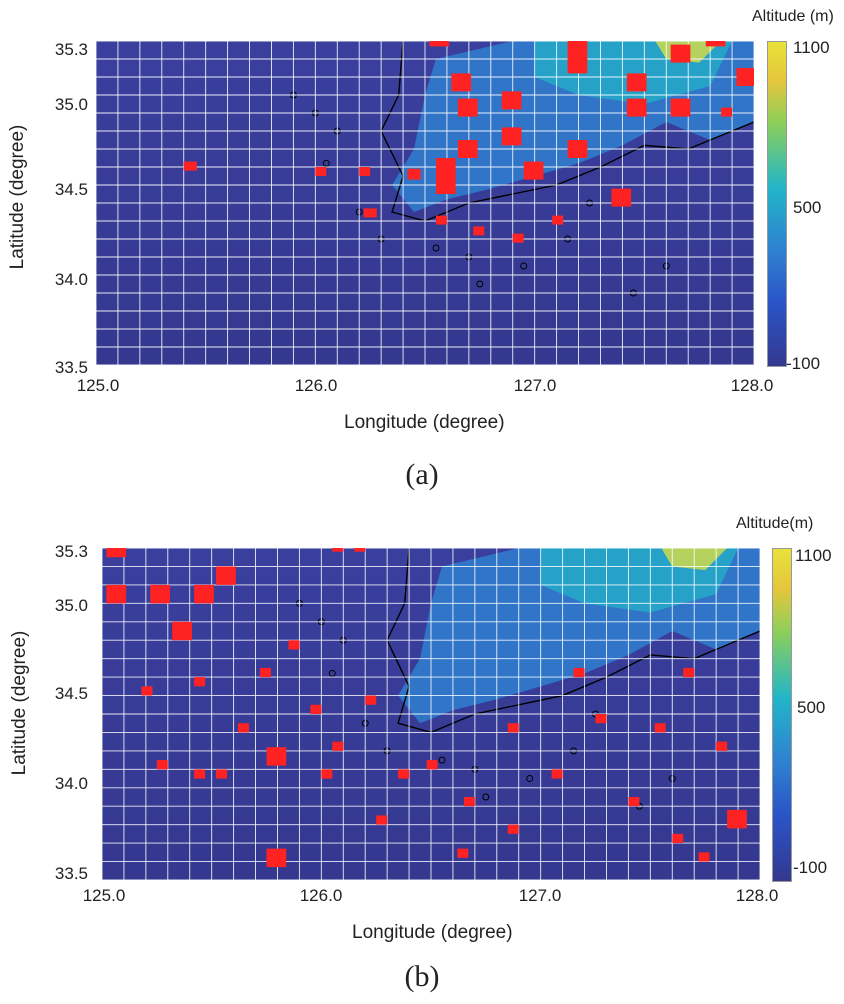  I want to click on colorbar-title: Altitude(m), so click(775, 523).